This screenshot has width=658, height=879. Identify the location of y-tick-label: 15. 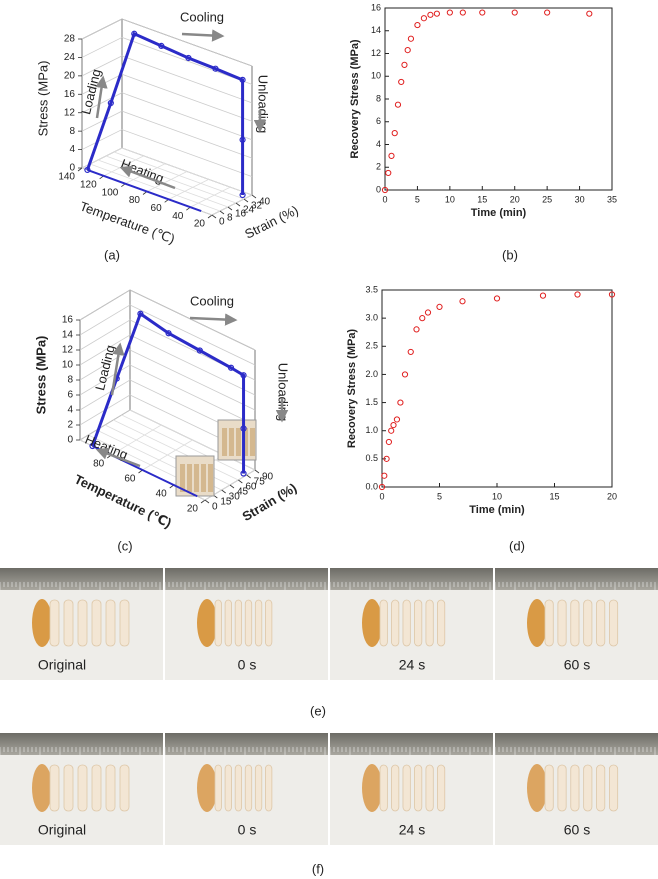
(226, 502).